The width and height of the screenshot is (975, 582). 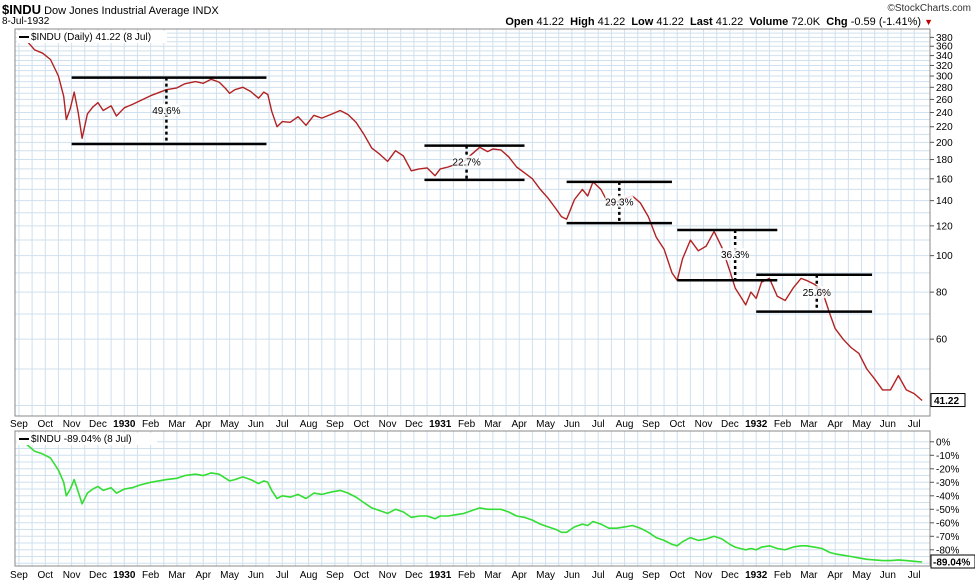 What do you see at coordinates (929, 8) in the screenshot?
I see `watermark: ©StockCharts.com` at bounding box center [929, 8].